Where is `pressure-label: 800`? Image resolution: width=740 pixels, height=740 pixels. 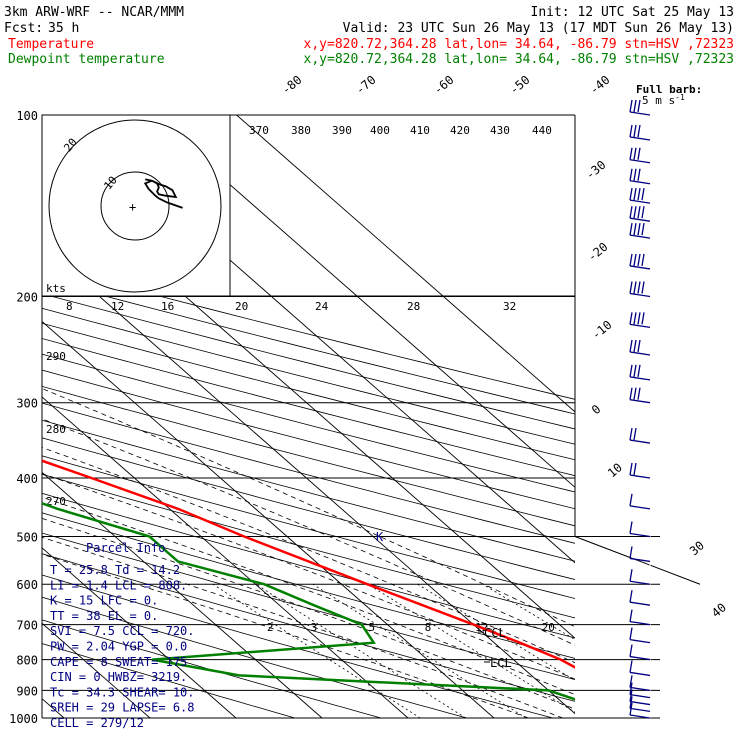 pressure-label: 800 is located at coordinates (27, 661).